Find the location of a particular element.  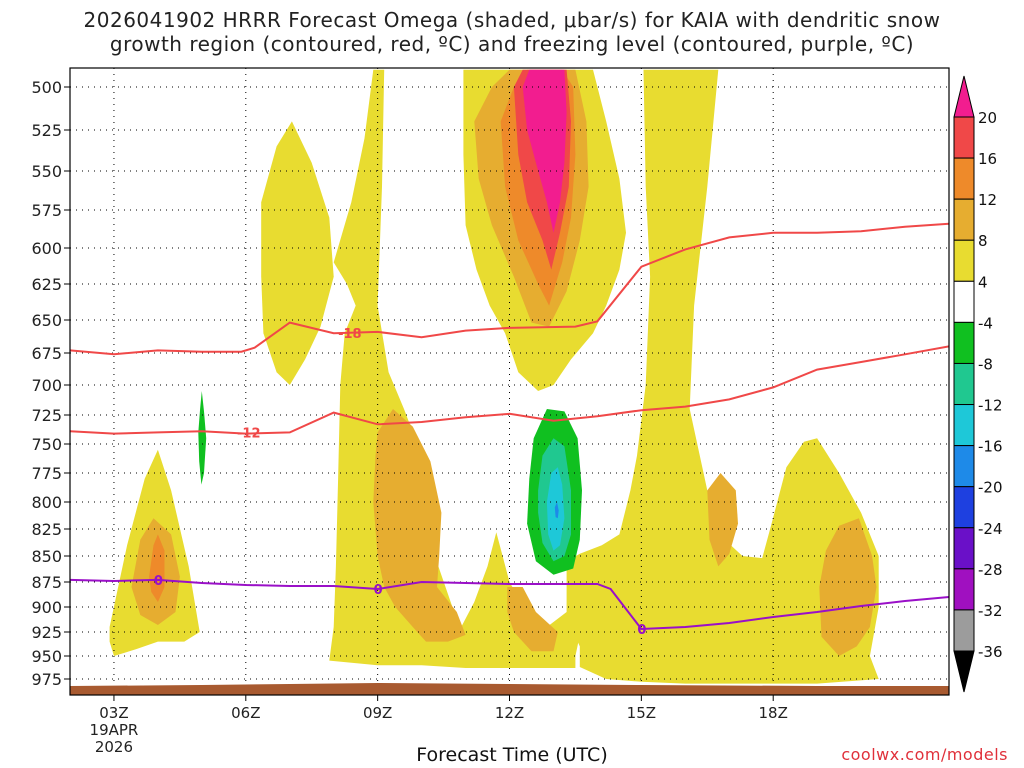

dgz-contour-label--18: -18 is located at coordinates (350, 334).